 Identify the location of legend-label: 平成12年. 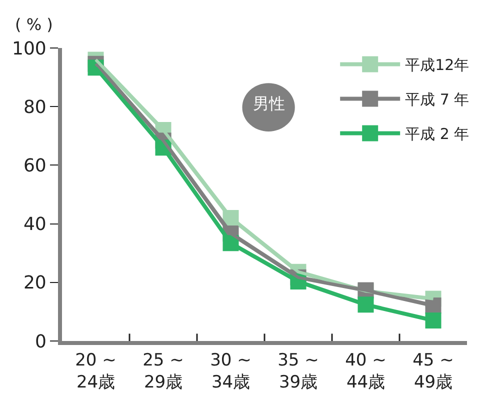
(437, 65).